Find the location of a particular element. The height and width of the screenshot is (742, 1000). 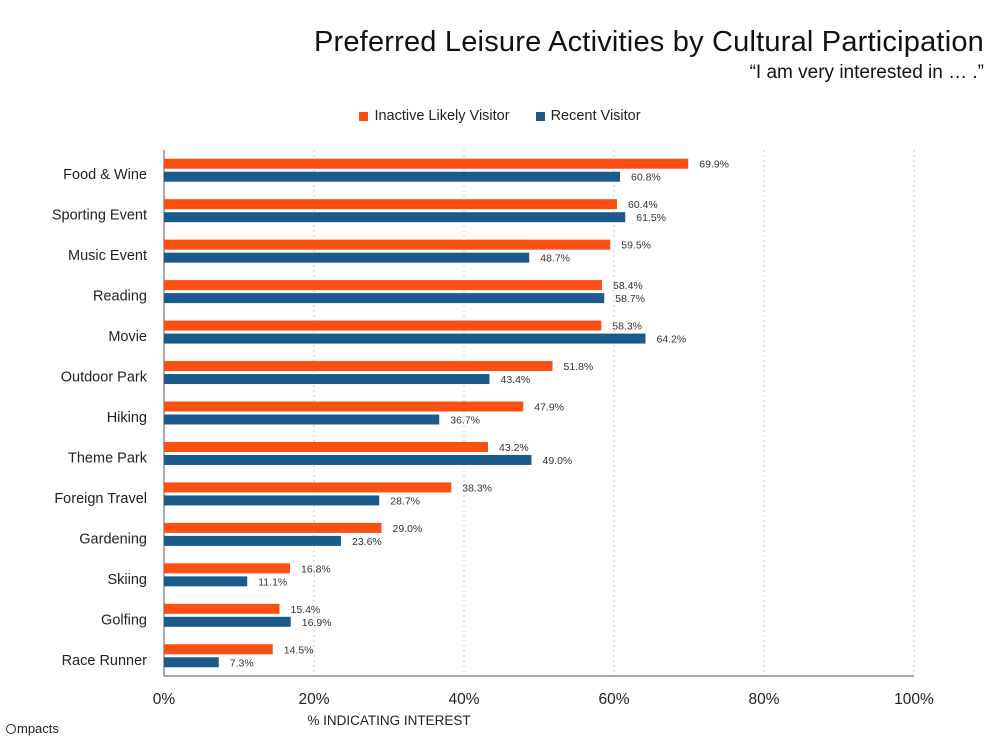

logo-text: mpacts is located at coordinates (38, 728).